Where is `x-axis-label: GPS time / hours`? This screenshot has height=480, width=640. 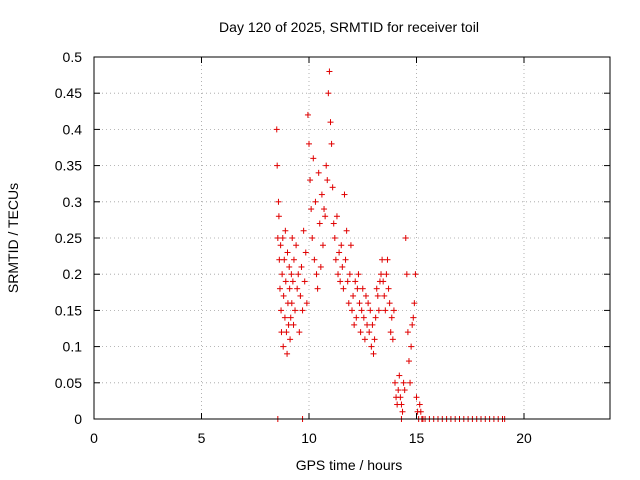 x-axis-label: GPS time / hours is located at coordinates (349, 465).